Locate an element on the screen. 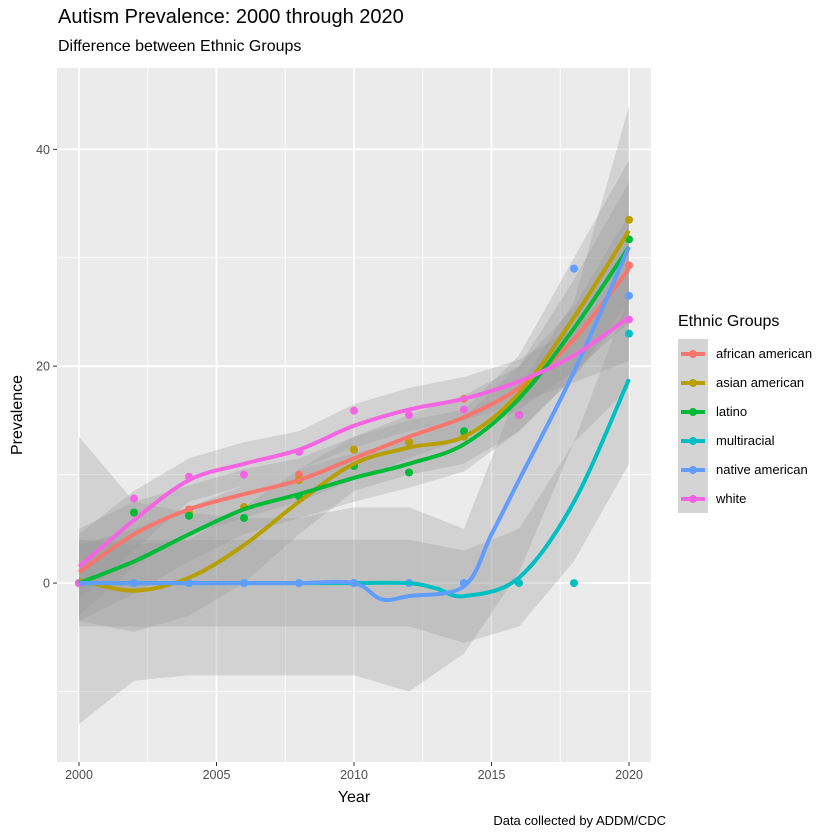 The image size is (840, 840). legend-label: multiracial is located at coordinates (745, 440).